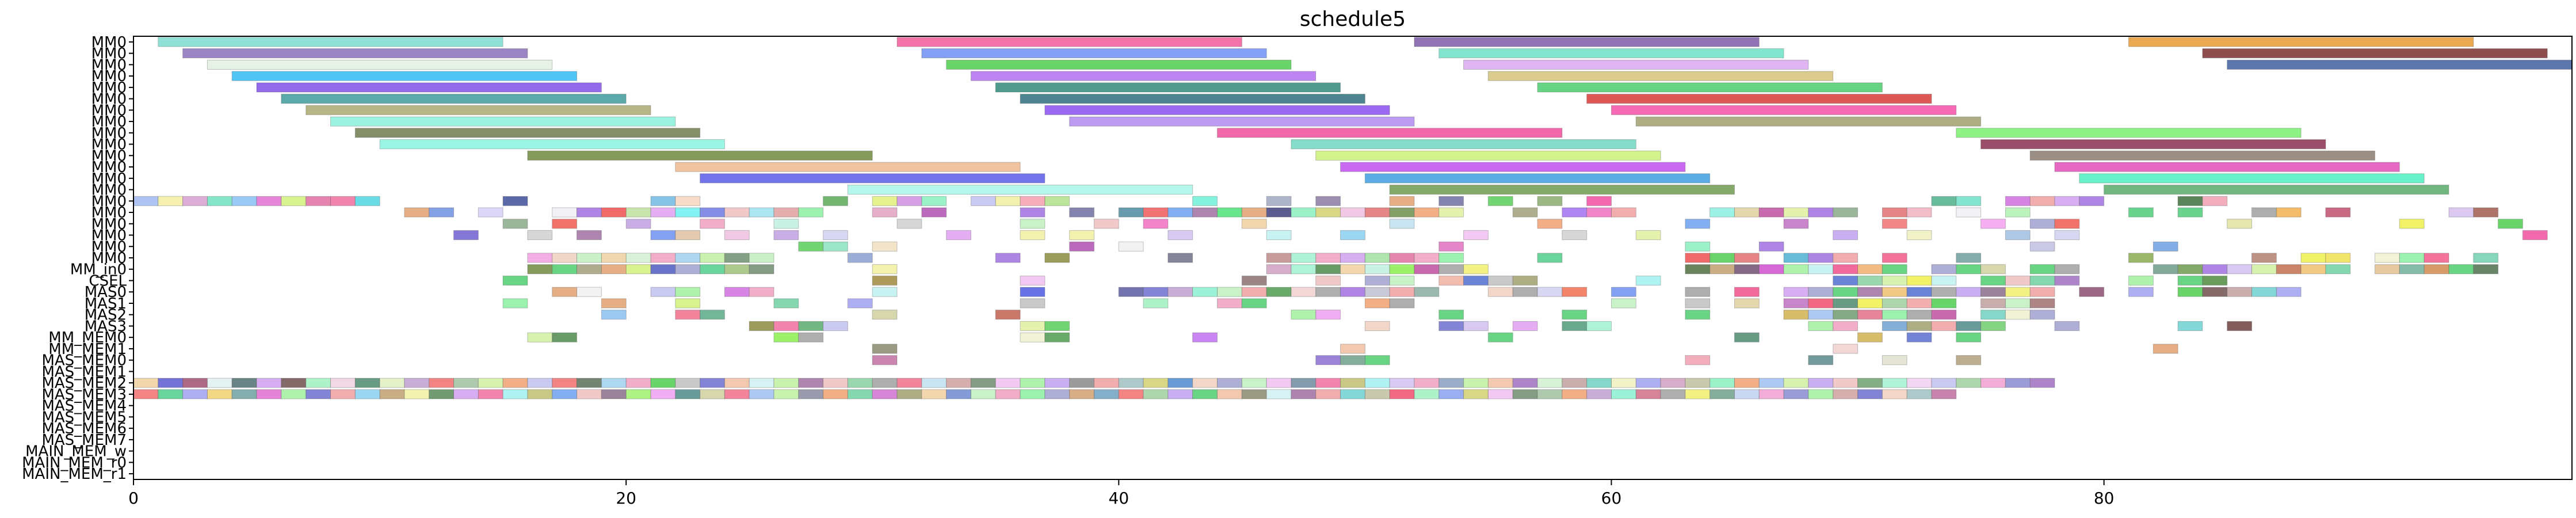  Describe the element at coordinates (74, 475) in the screenshot. I see `row-label: MAIN_MEM_r1` at that location.